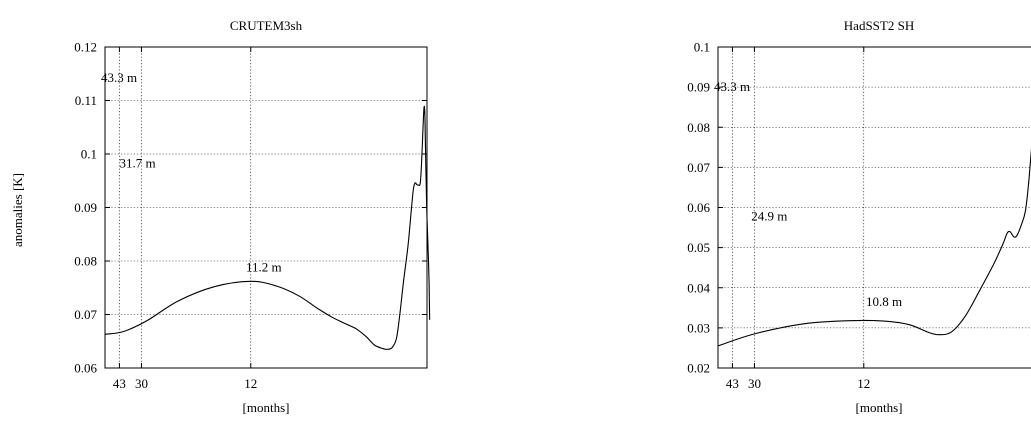  What do you see at coordinates (266, 25) in the screenshot?
I see `chart-title: CRUTEM3sh` at bounding box center [266, 25].